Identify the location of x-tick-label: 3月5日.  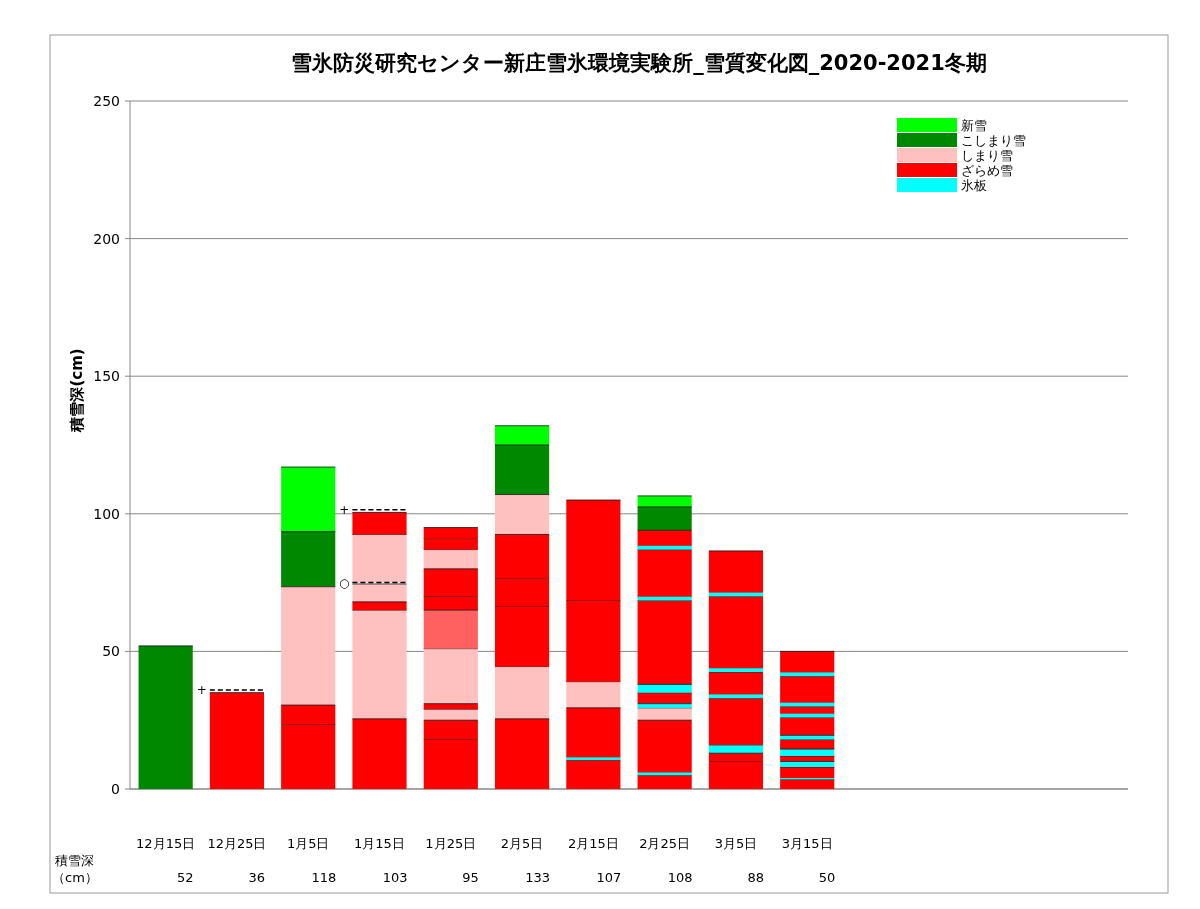
(736, 843).